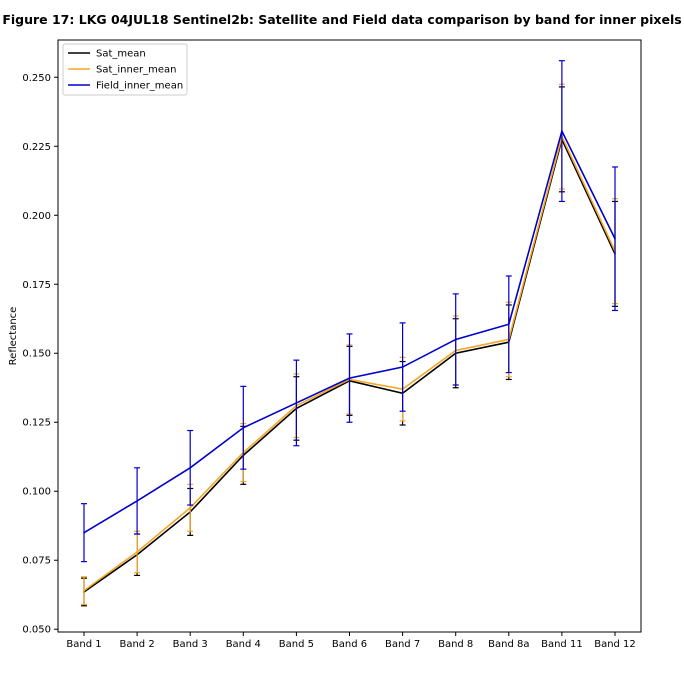  Describe the element at coordinates (36, 423) in the screenshot. I see `y-tick-label: 0.125` at that location.